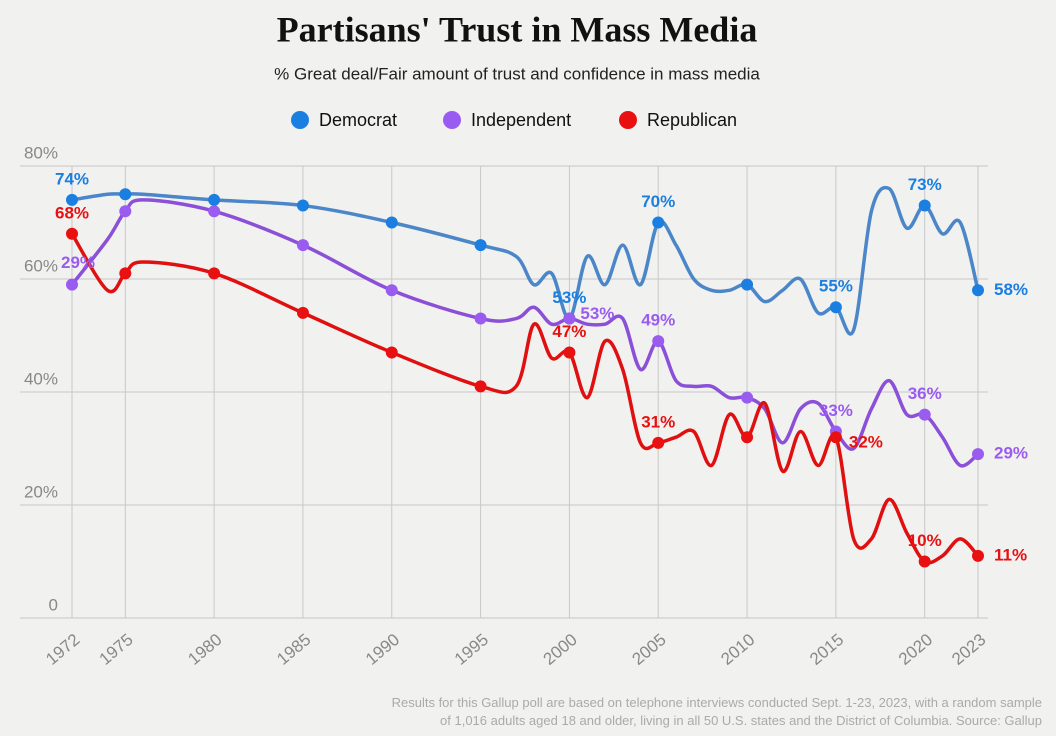 Image resolution: width=1056 pixels, height=736 pixels. Describe the element at coordinates (866, 442) in the screenshot. I see `value-label: 32%` at that location.